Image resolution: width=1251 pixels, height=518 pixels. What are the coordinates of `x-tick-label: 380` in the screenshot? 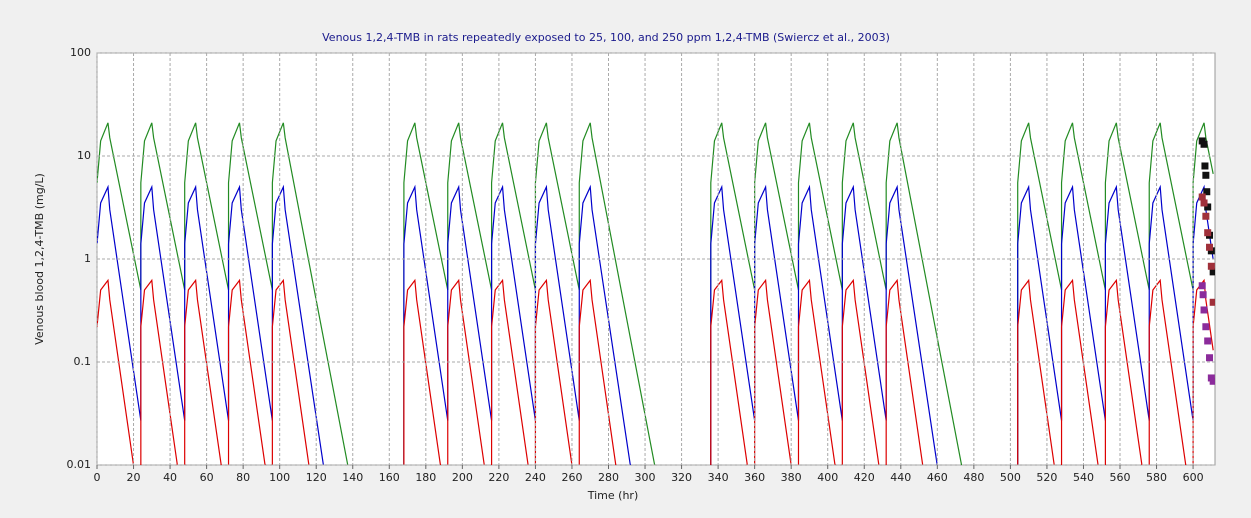 It's located at (791, 477).